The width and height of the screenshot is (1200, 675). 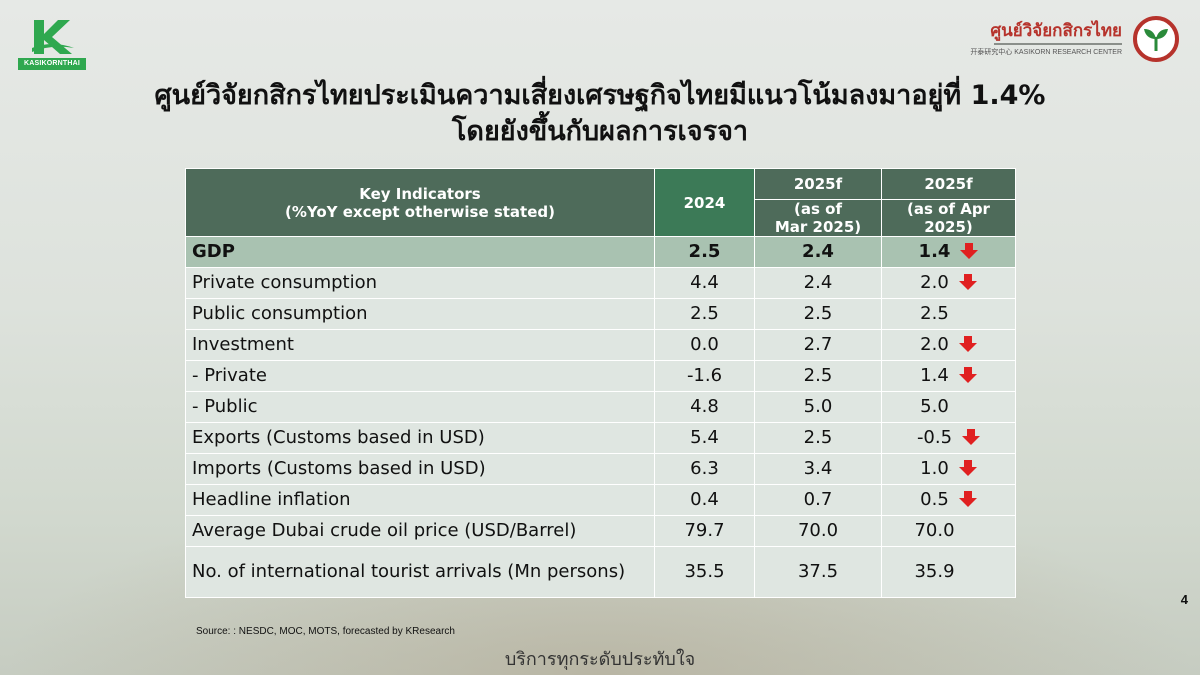 I want to click on table-row: Exports (Customs based in USD) 5.4 2.5 -0.5, so click(x=600, y=438).